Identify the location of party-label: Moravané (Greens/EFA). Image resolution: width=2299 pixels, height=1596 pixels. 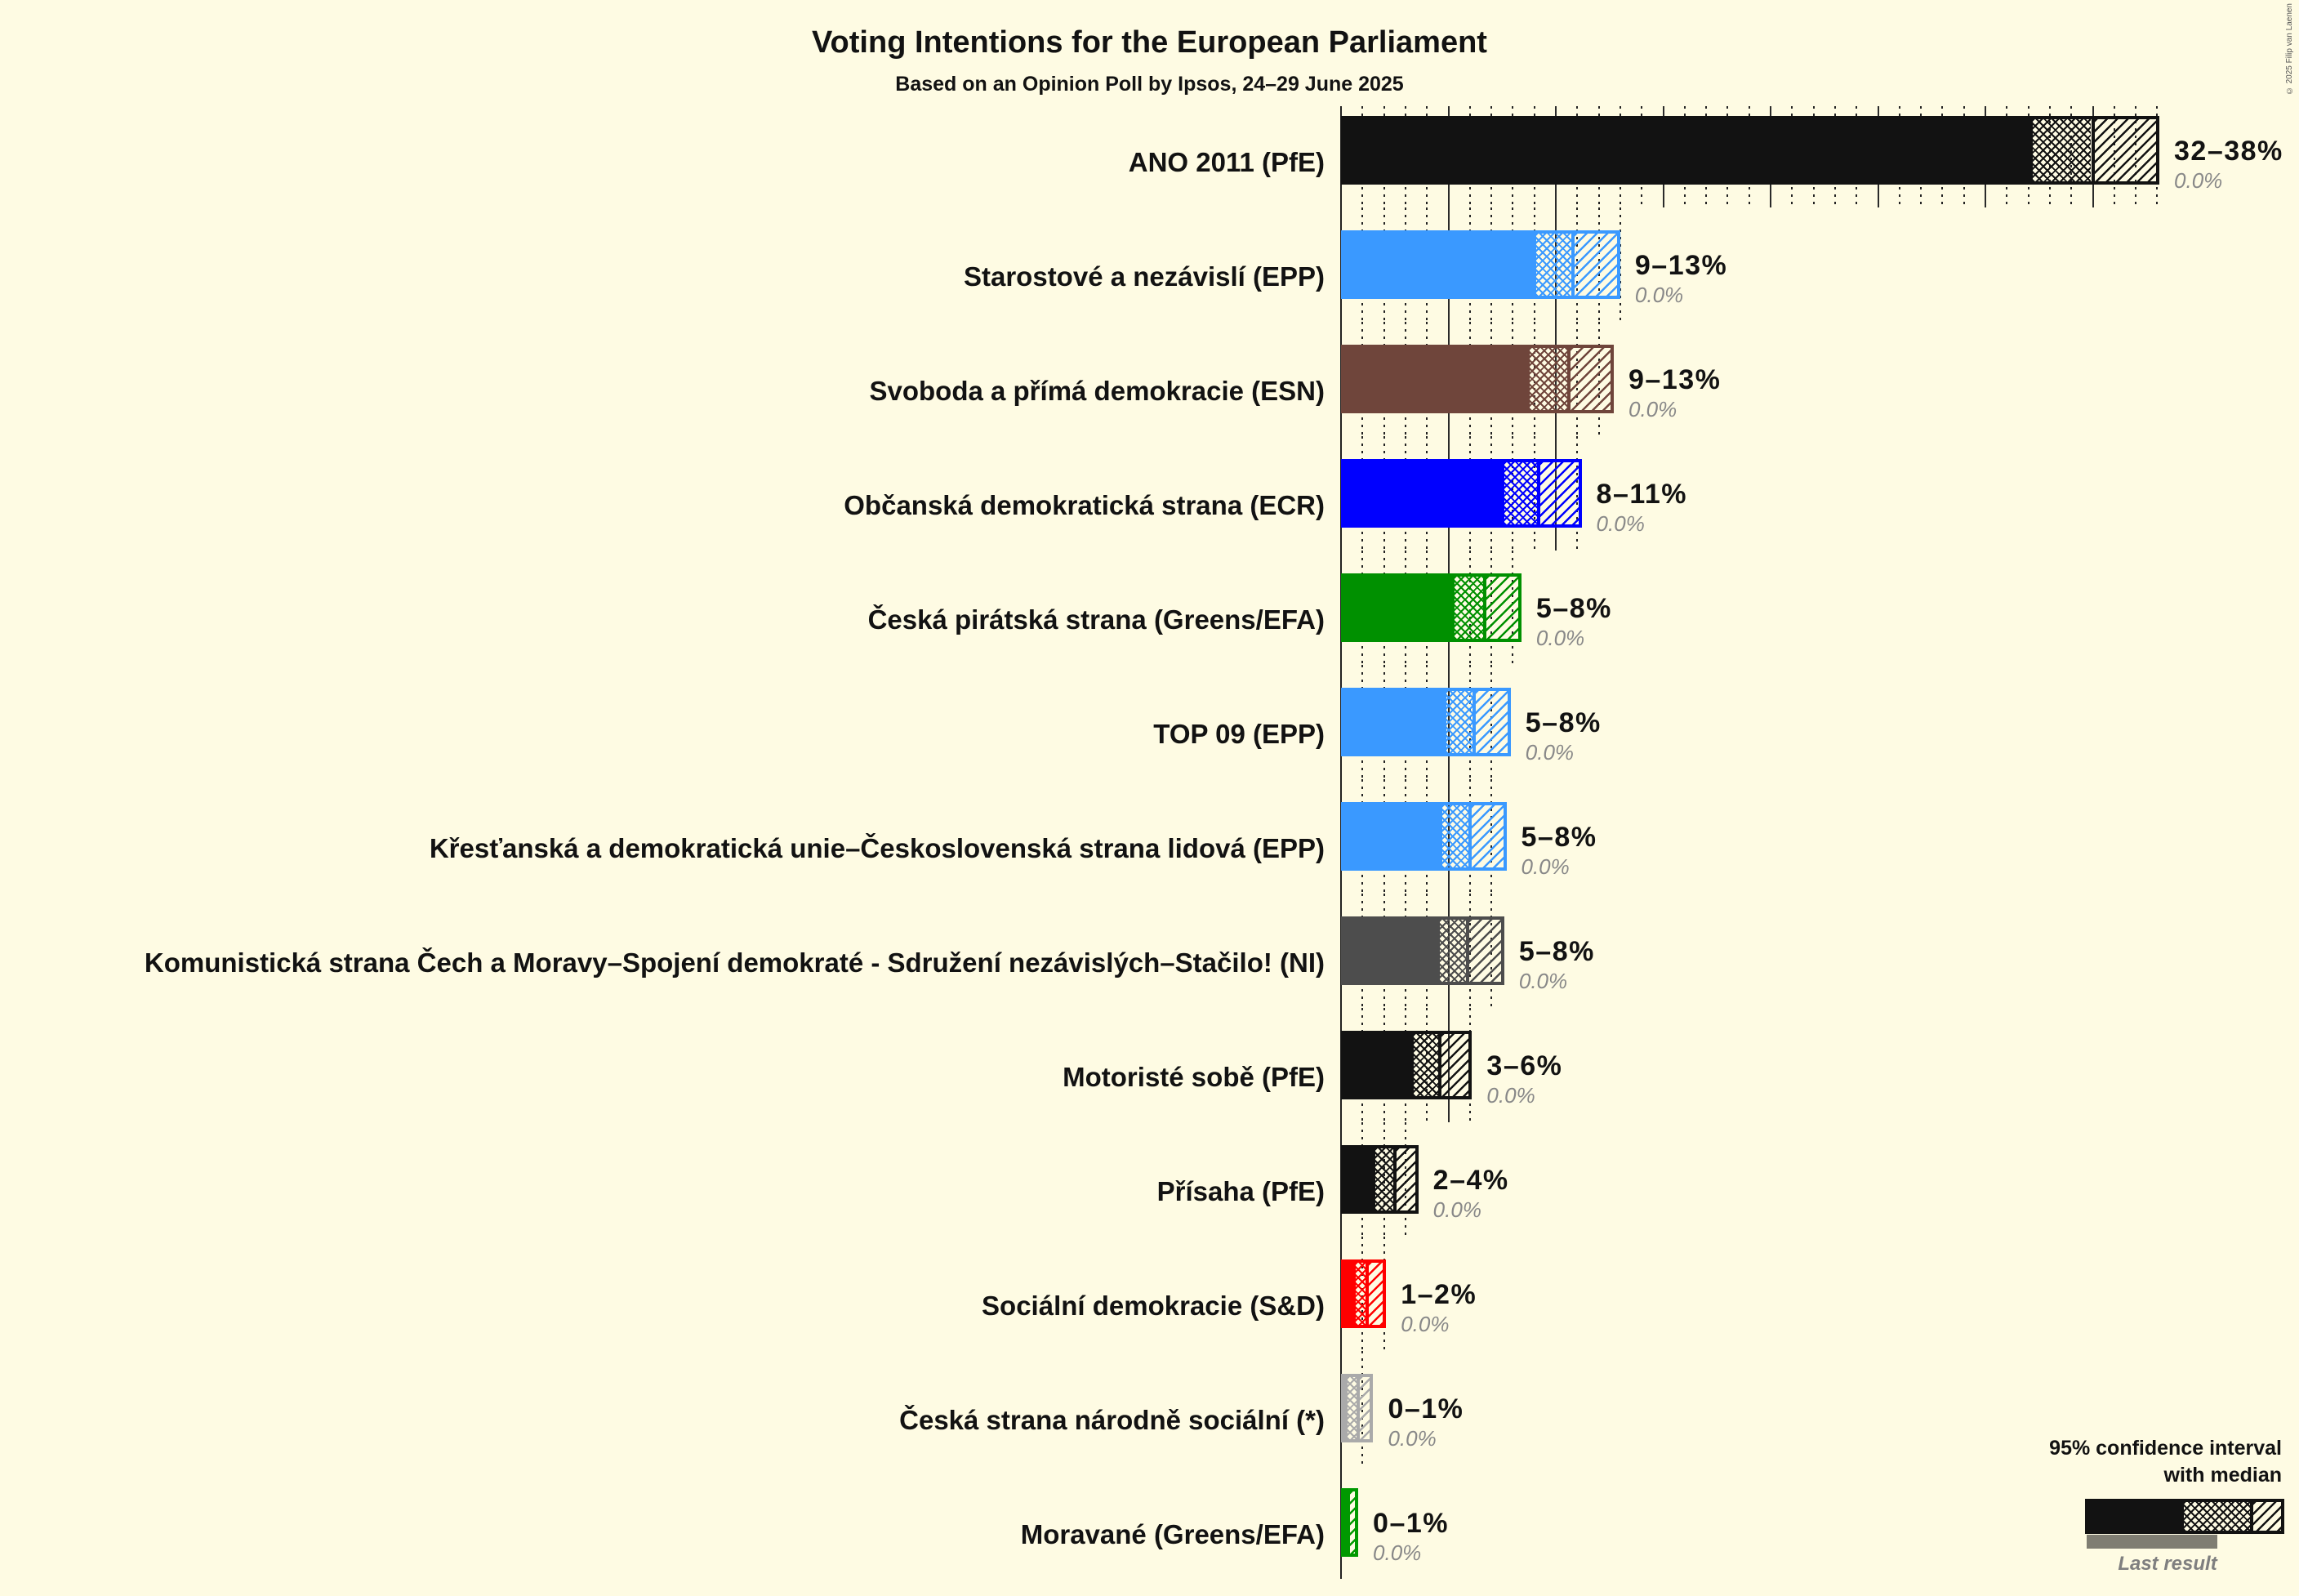
(1172, 1534).